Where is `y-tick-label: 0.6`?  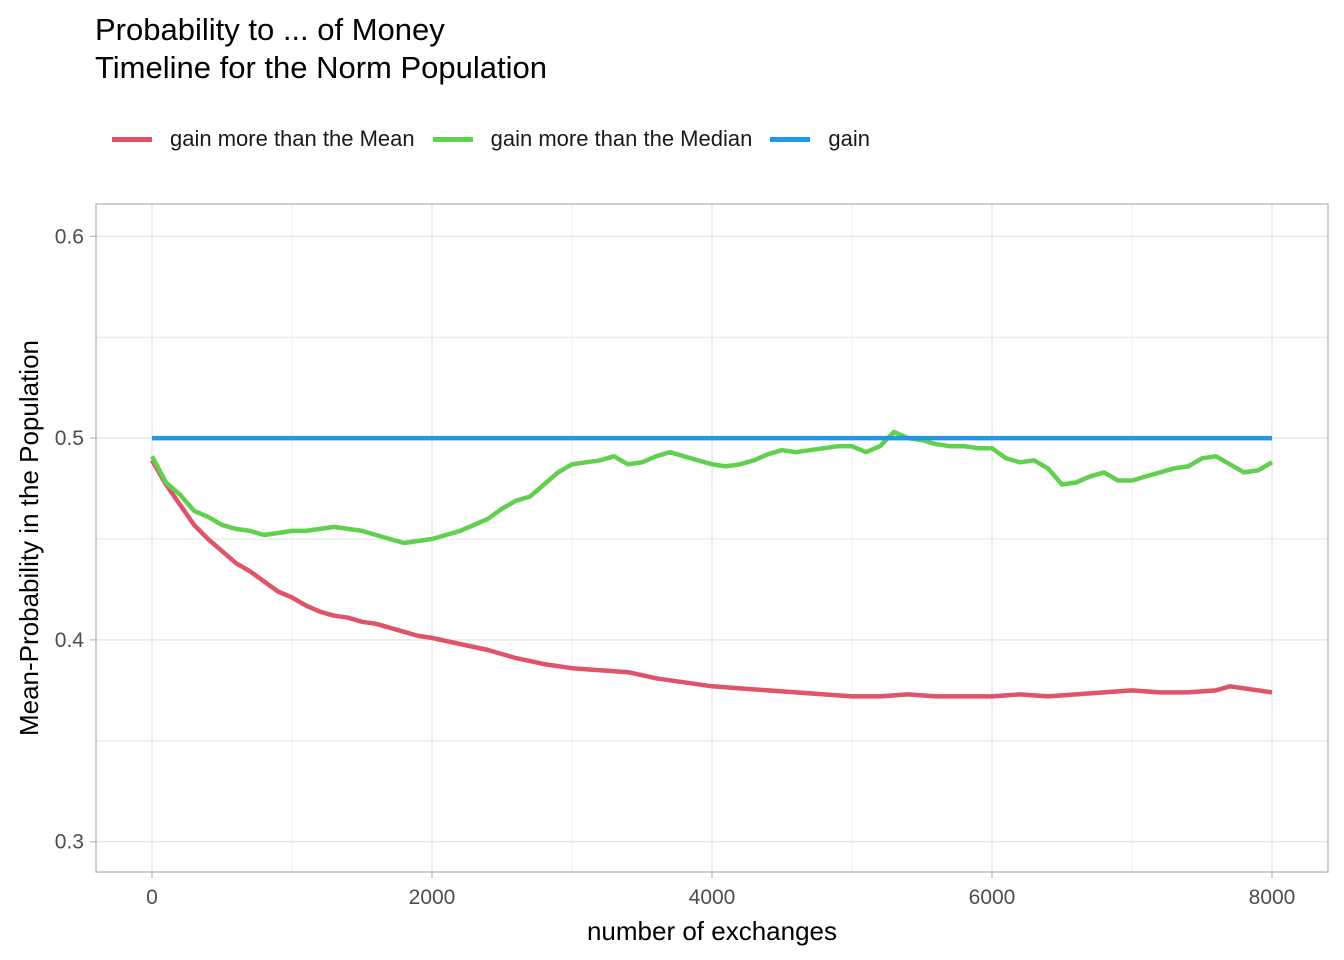 y-tick-label: 0.6 is located at coordinates (69, 236).